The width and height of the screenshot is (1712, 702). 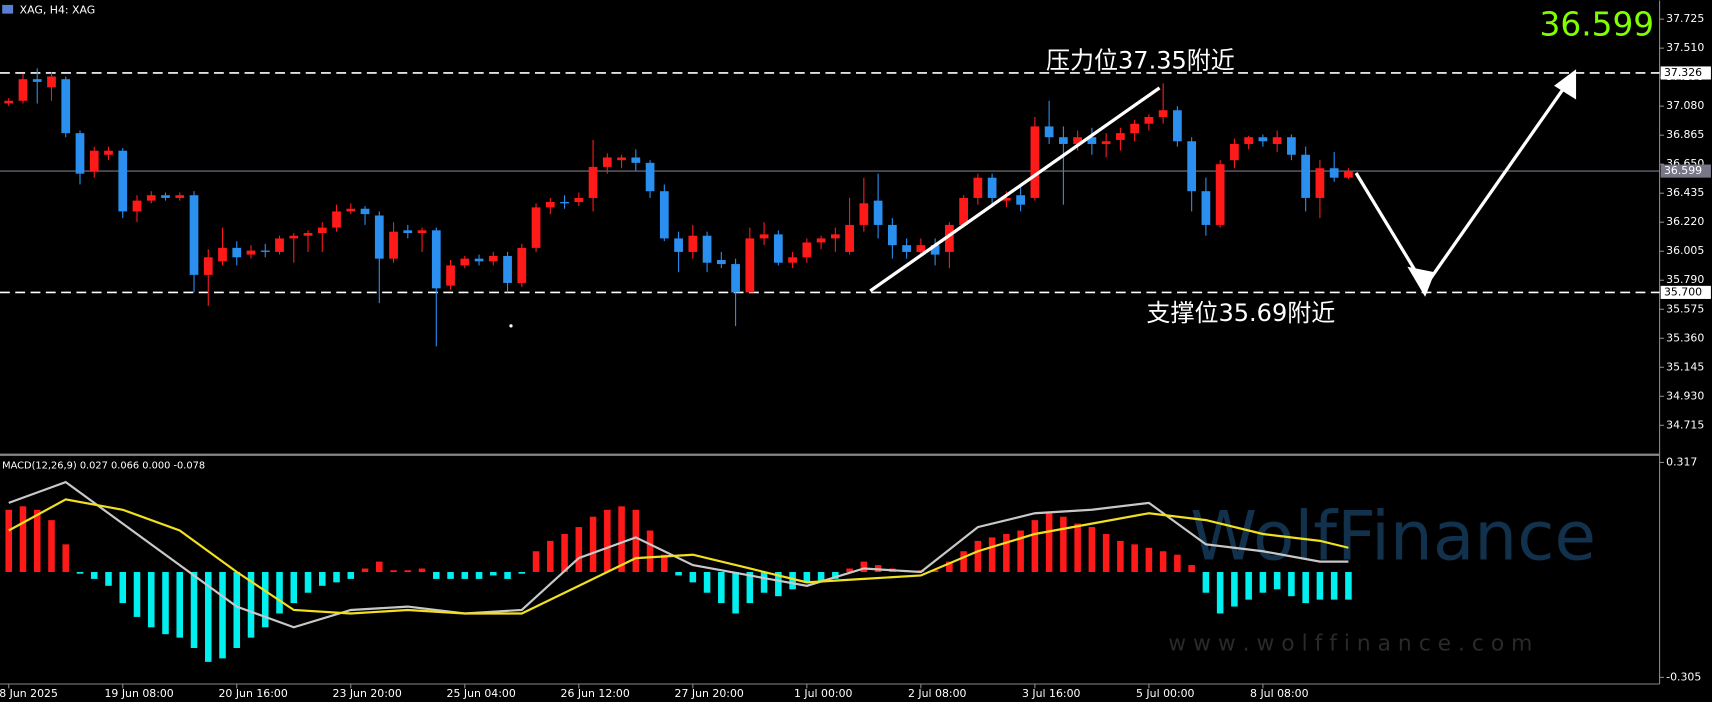 I want to click on dot, so click(x=511, y=326).